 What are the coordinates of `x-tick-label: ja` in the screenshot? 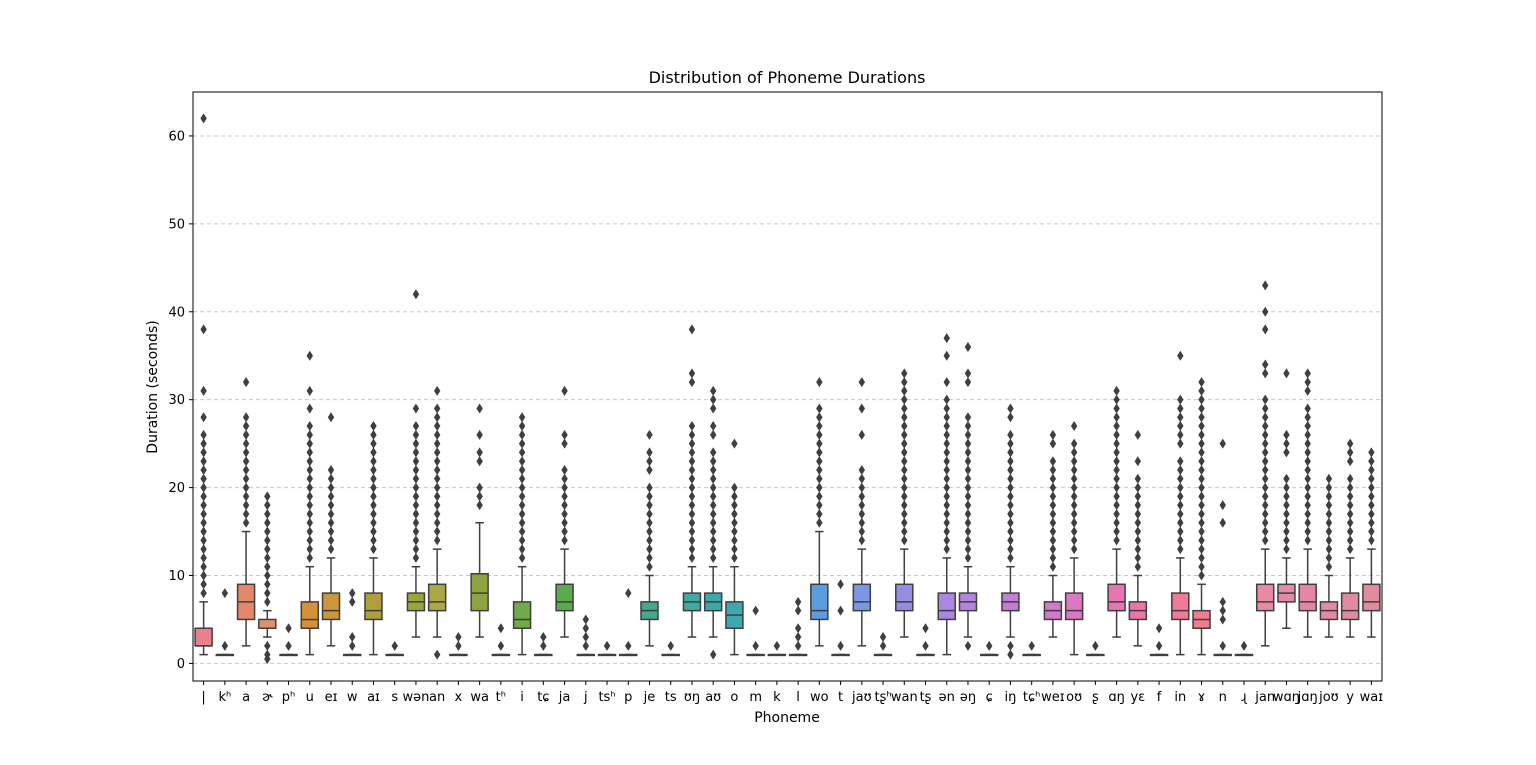 It's located at (564, 697).